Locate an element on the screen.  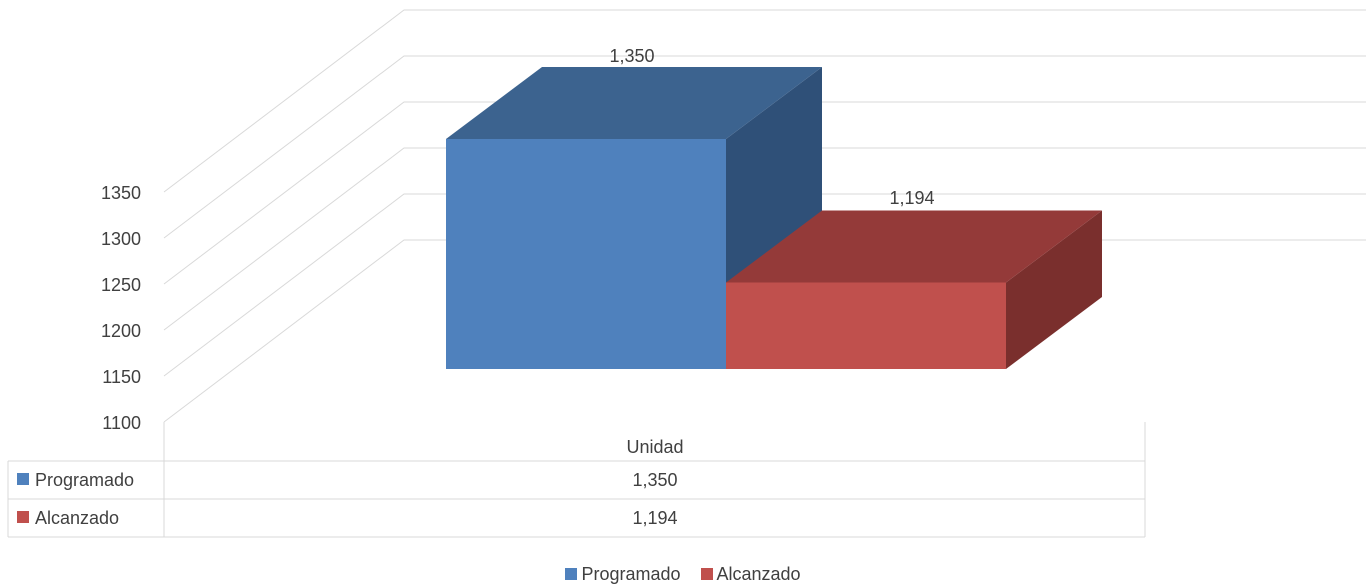
table-category-header: Unidad is located at coordinates (654, 447).